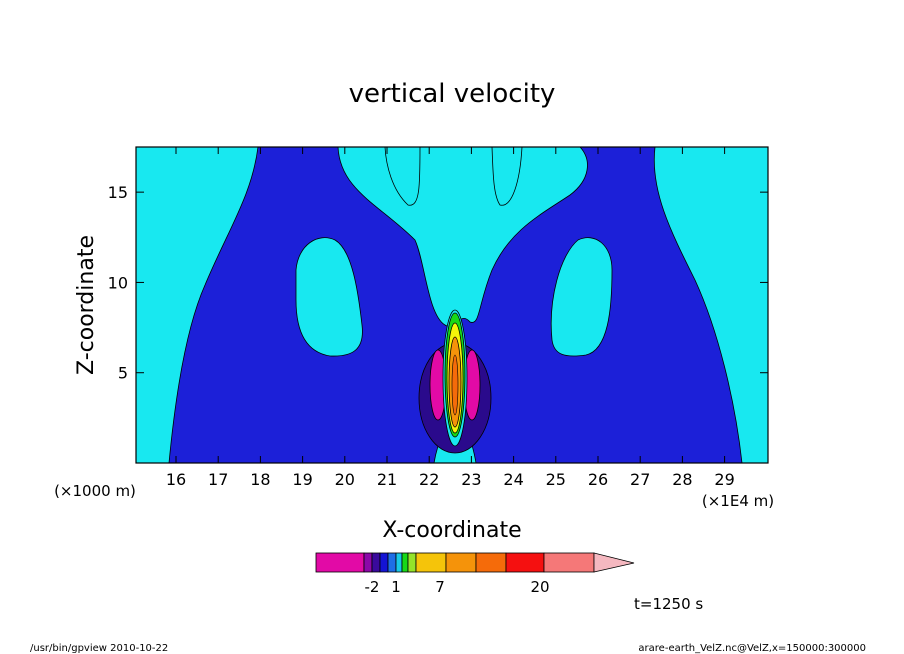 This screenshot has width=904, height=654. Describe the element at coordinates (457, 587) in the screenshot. I see `colorbar-tick-labels: -2 1 7 20` at that location.